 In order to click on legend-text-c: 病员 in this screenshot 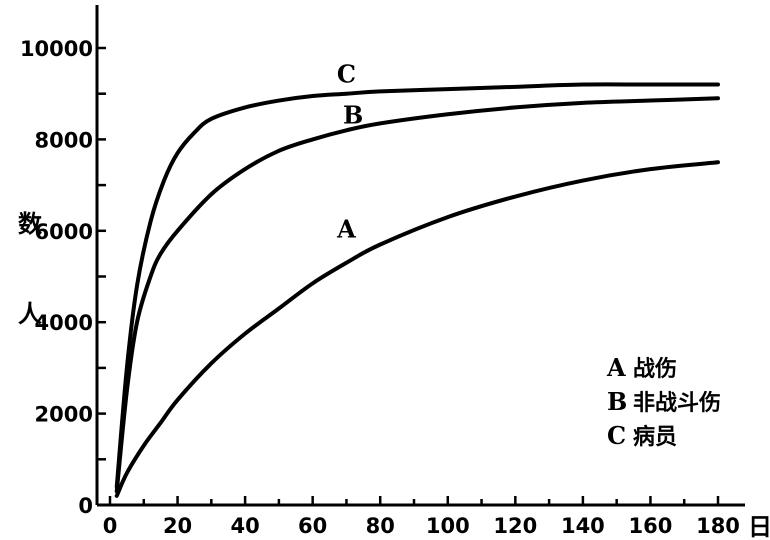, I will do `click(655, 437)`.